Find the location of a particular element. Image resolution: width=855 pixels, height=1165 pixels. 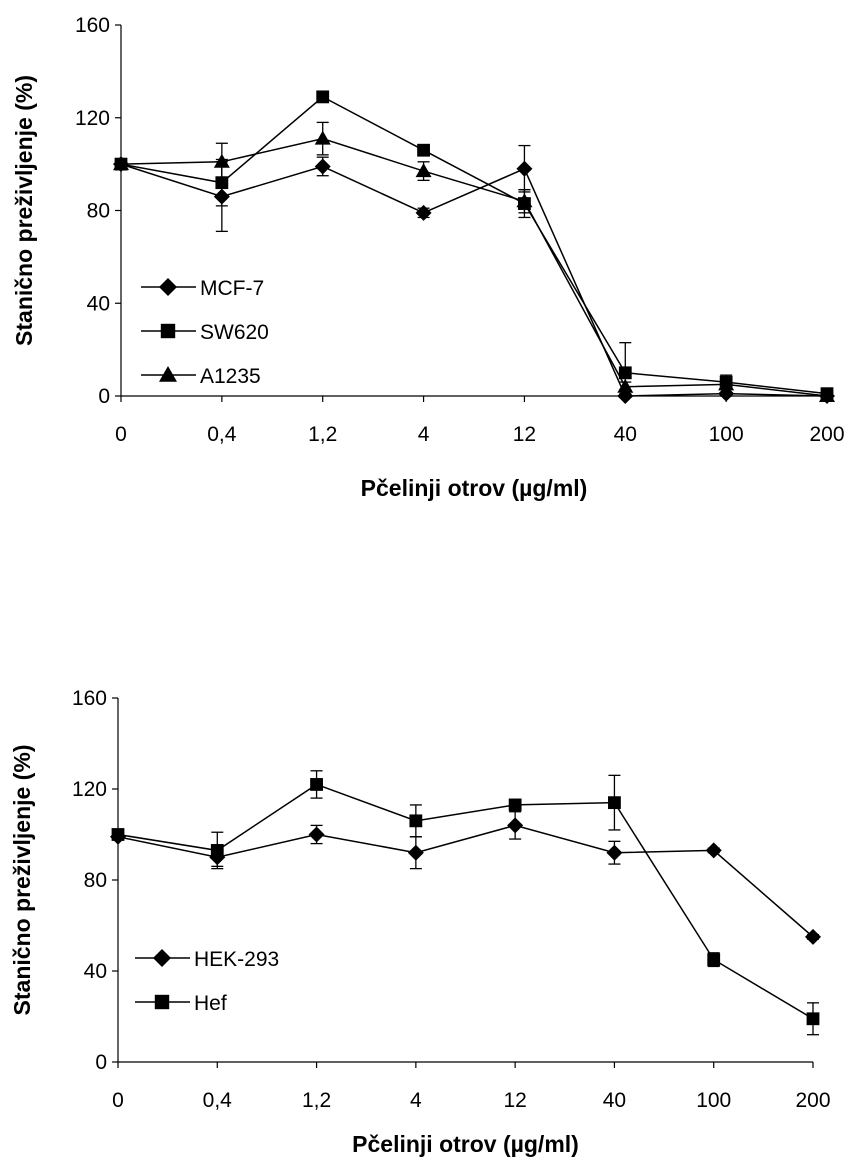

legend-label: MCF-7 is located at coordinates (232, 288).